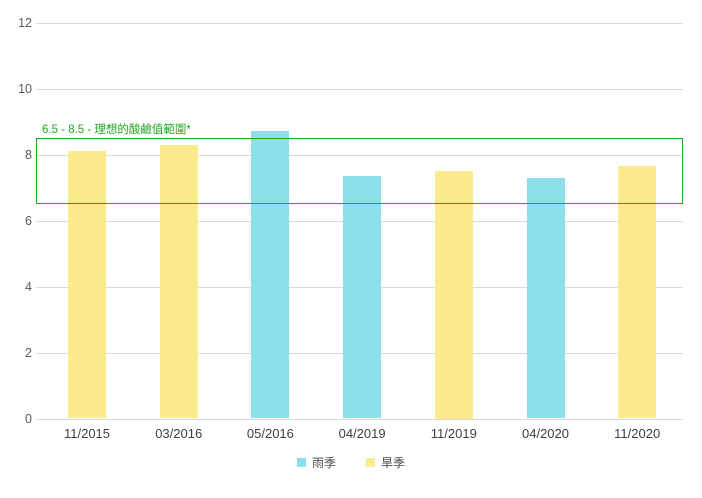 The width and height of the screenshot is (702, 498). Describe the element at coordinates (323, 463) in the screenshot. I see `legend-label: 雨季` at that location.